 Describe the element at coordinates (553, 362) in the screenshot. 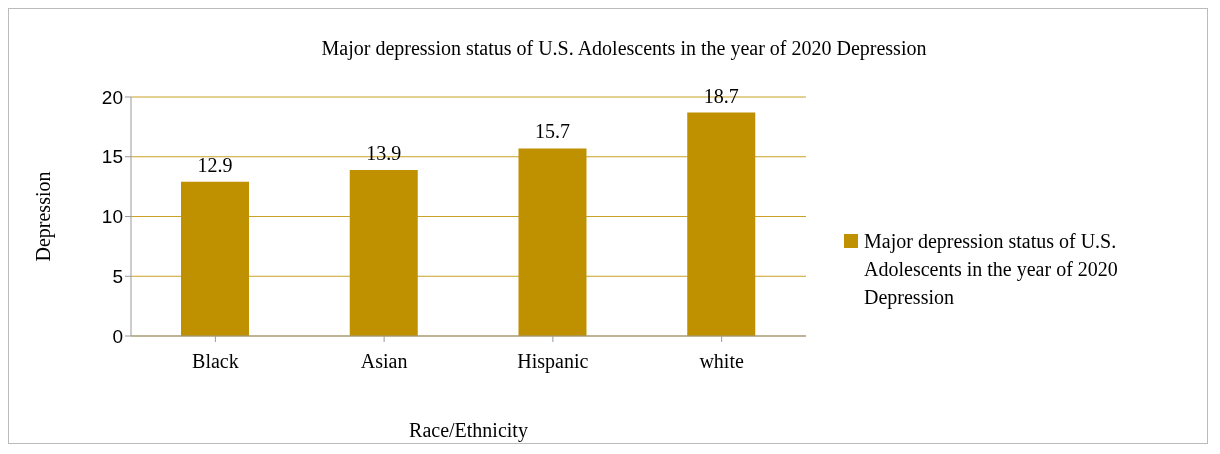

I see `x-tick-label: Hispanic` at that location.